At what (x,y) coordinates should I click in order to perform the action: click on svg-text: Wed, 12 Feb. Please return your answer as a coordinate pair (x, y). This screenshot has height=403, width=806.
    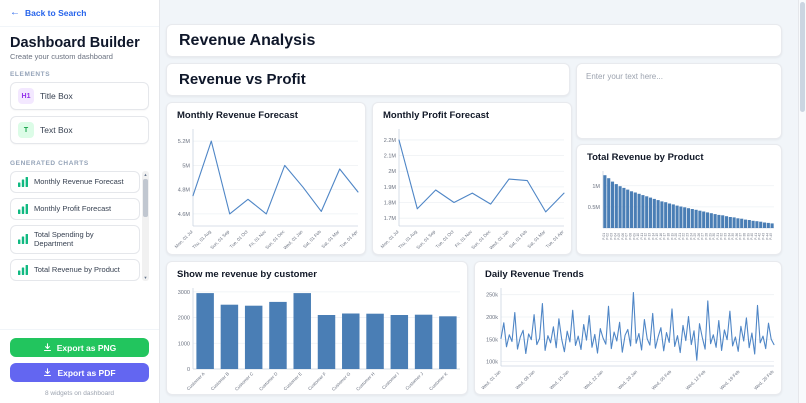
    Looking at the image, I should click on (696, 380).